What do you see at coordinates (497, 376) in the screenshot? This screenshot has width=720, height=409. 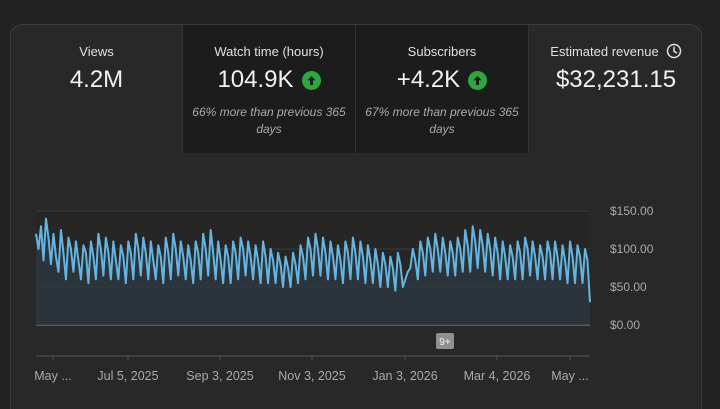 I see `x-tick-label: Mar 4, 2026` at bounding box center [497, 376].